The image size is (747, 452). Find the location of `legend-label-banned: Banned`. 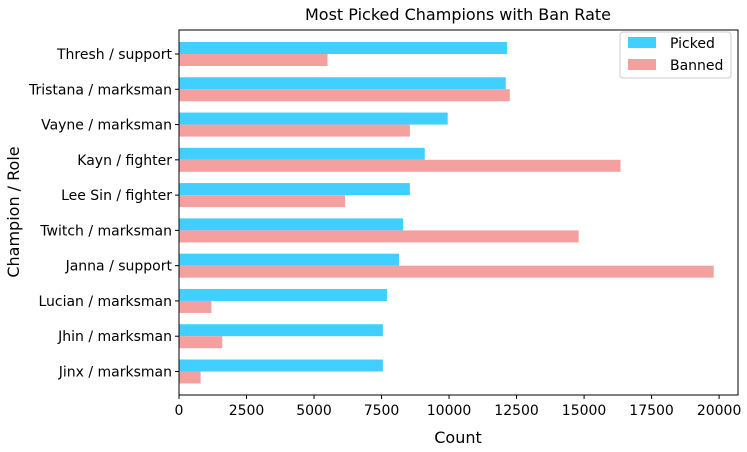

legend-label-banned: Banned is located at coordinates (696, 66).